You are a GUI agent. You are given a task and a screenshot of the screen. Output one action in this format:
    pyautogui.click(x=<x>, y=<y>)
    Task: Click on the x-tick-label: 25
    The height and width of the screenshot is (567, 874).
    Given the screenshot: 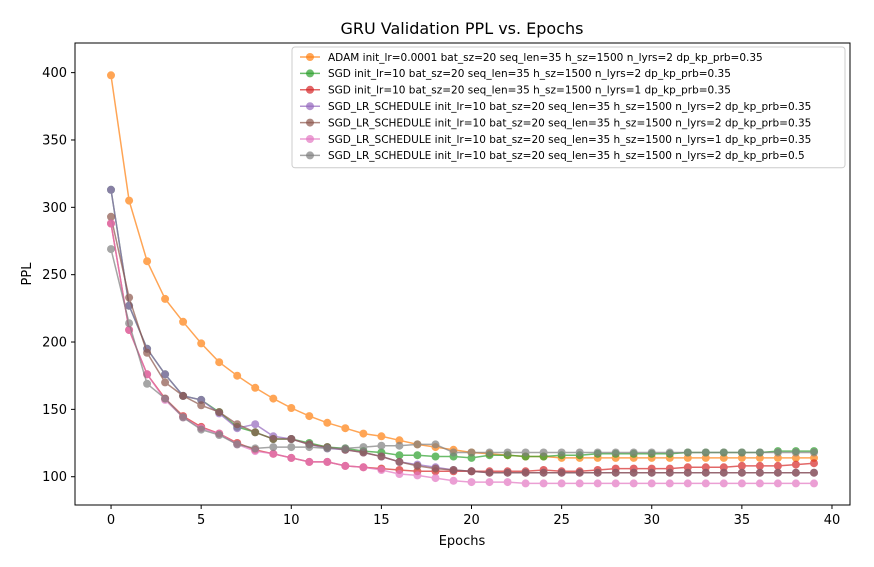 What is the action you would take?
    pyautogui.click(x=561, y=520)
    